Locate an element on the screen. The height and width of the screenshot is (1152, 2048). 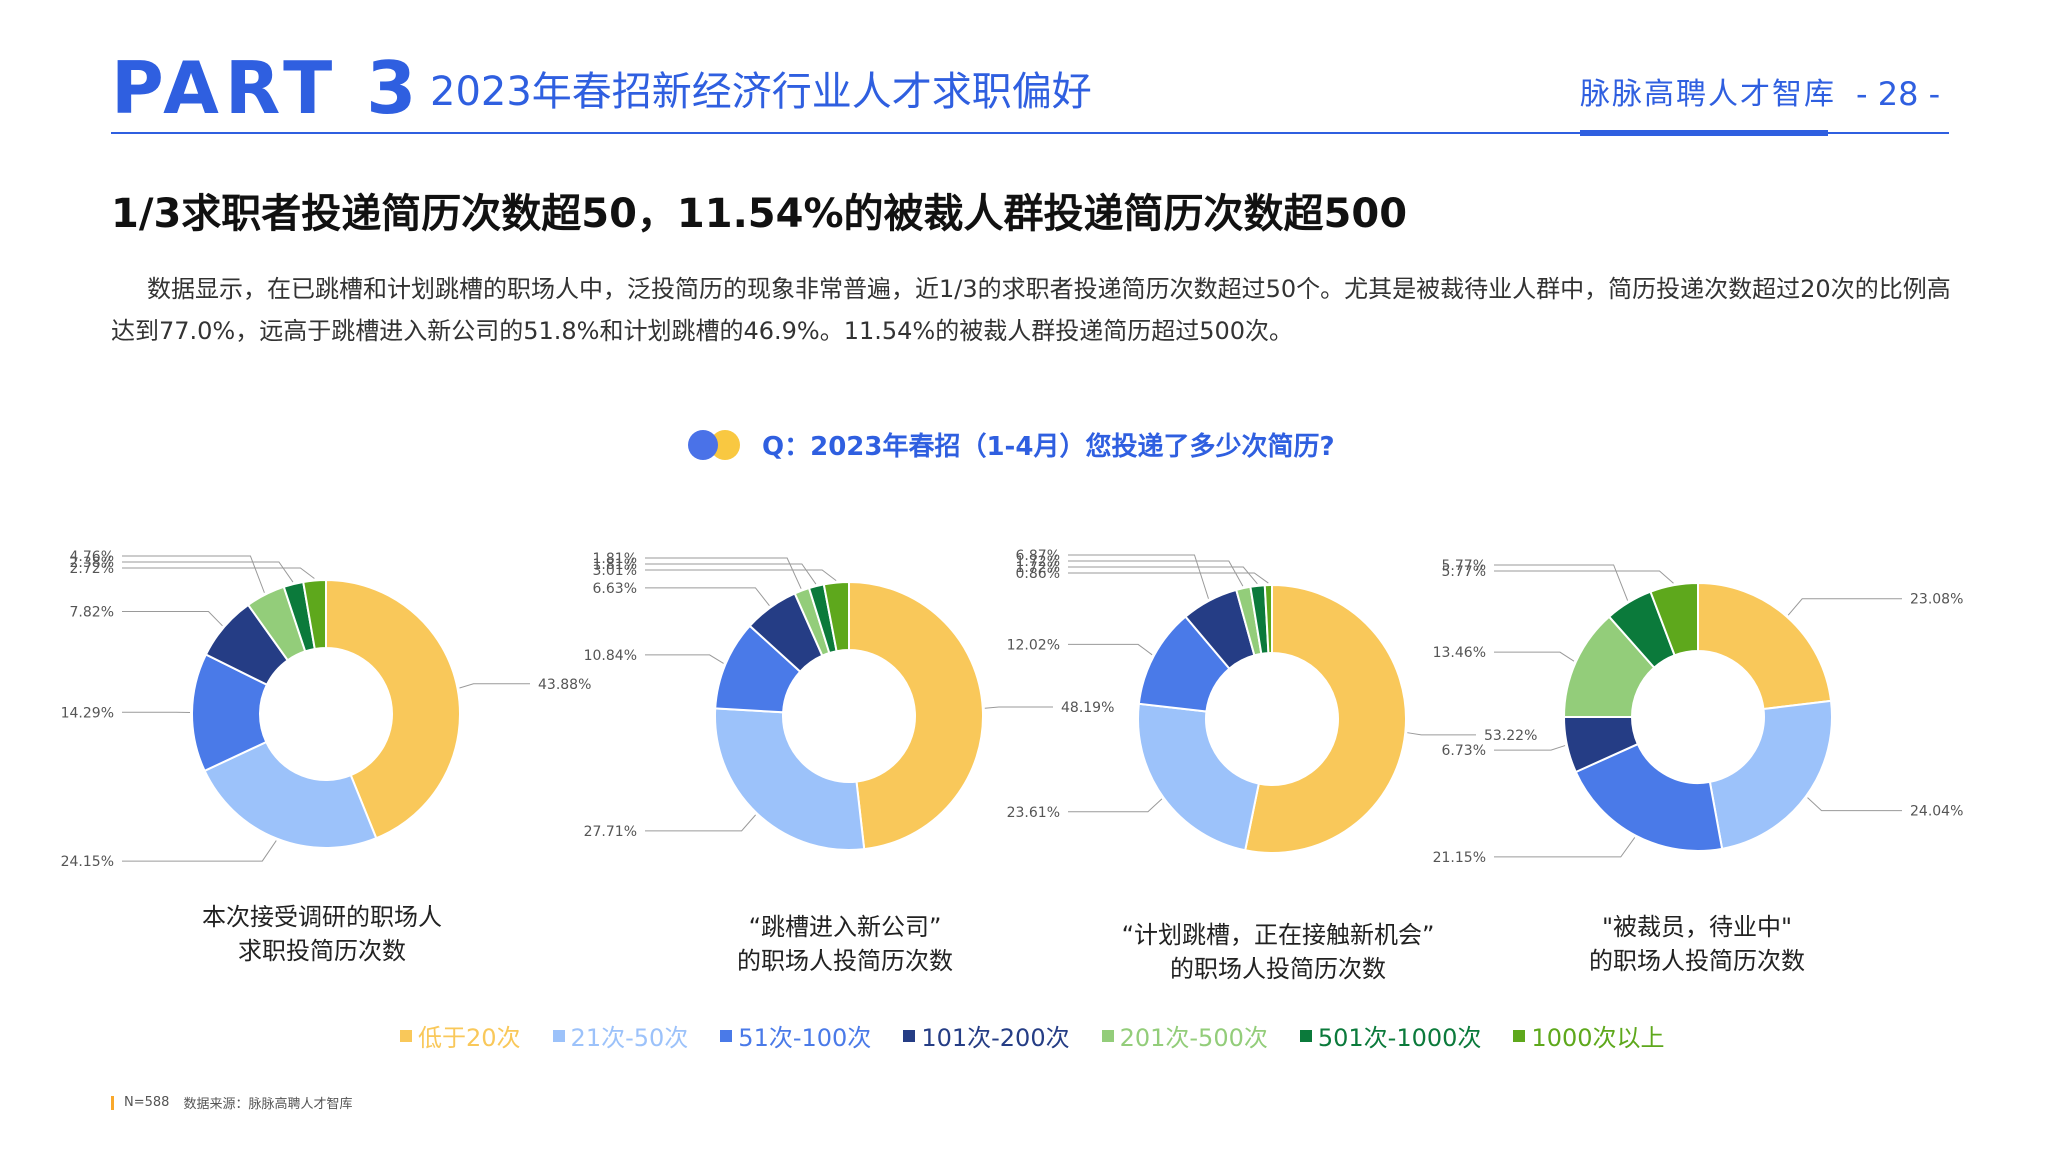
slice-label: 21.15% is located at coordinates (1459, 858).